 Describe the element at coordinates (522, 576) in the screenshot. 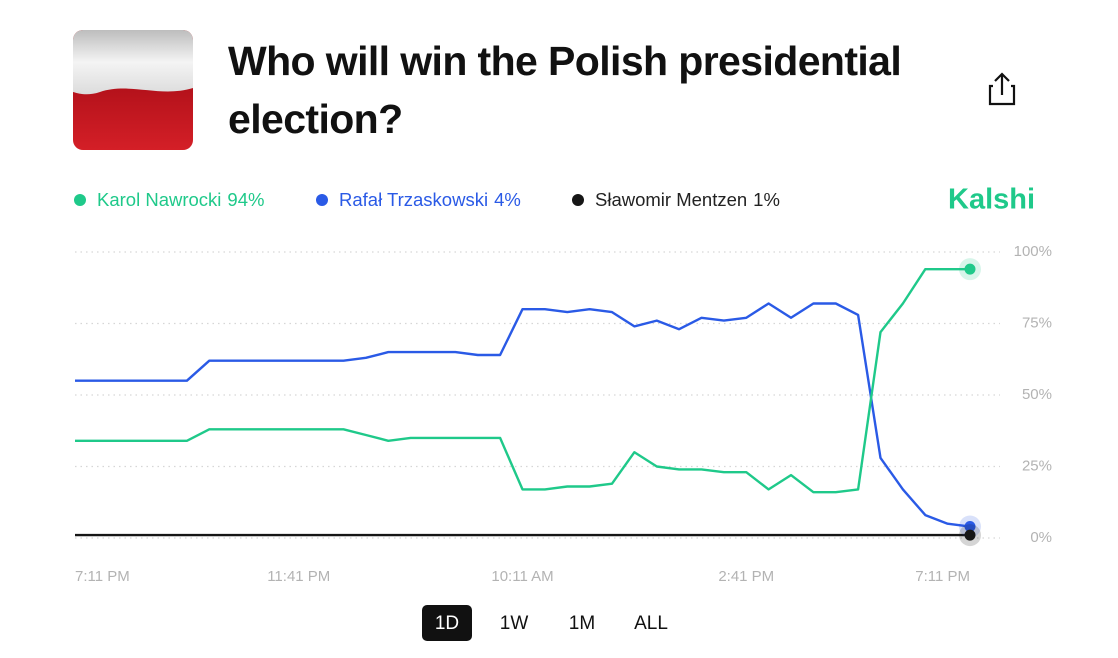

I see `x-tick-label: 10:11 AM` at that location.